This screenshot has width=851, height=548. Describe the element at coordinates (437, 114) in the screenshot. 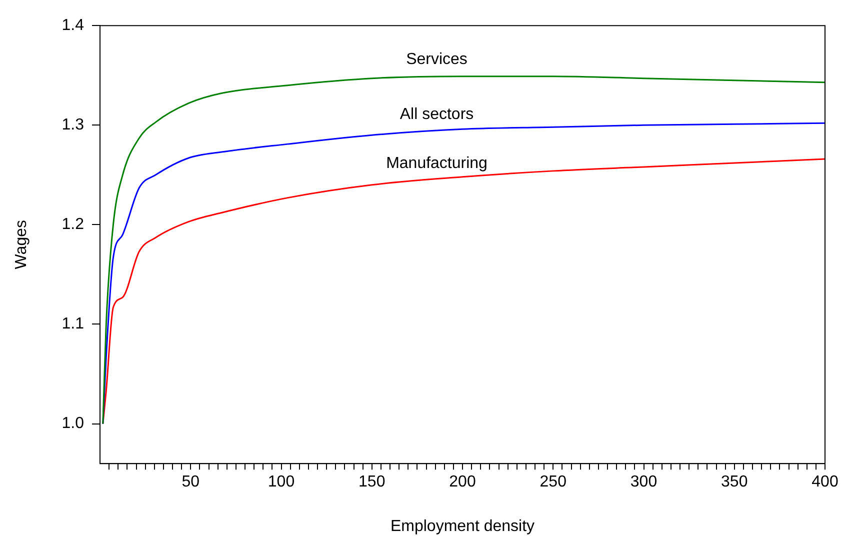

I see `series-label: All sectors` at that location.